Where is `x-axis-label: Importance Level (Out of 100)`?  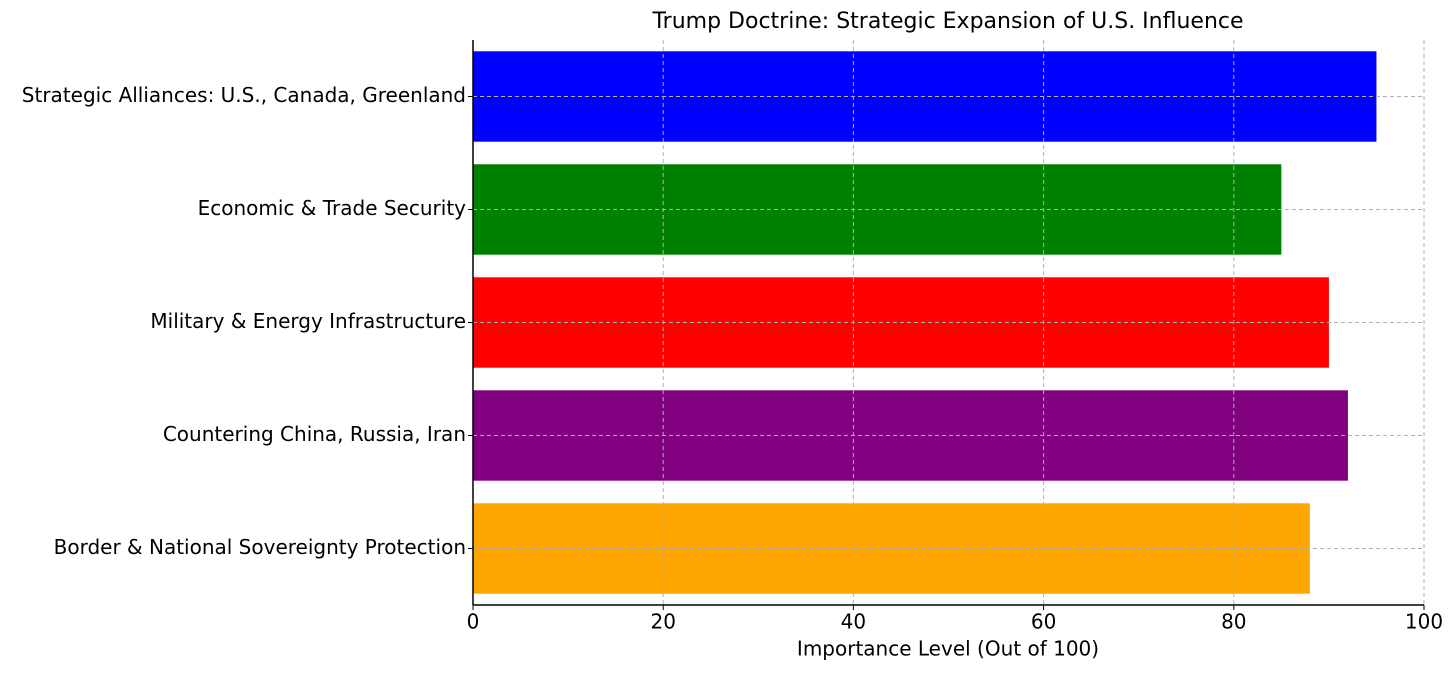 x-axis-label: Importance Level (Out of 100) is located at coordinates (948, 649).